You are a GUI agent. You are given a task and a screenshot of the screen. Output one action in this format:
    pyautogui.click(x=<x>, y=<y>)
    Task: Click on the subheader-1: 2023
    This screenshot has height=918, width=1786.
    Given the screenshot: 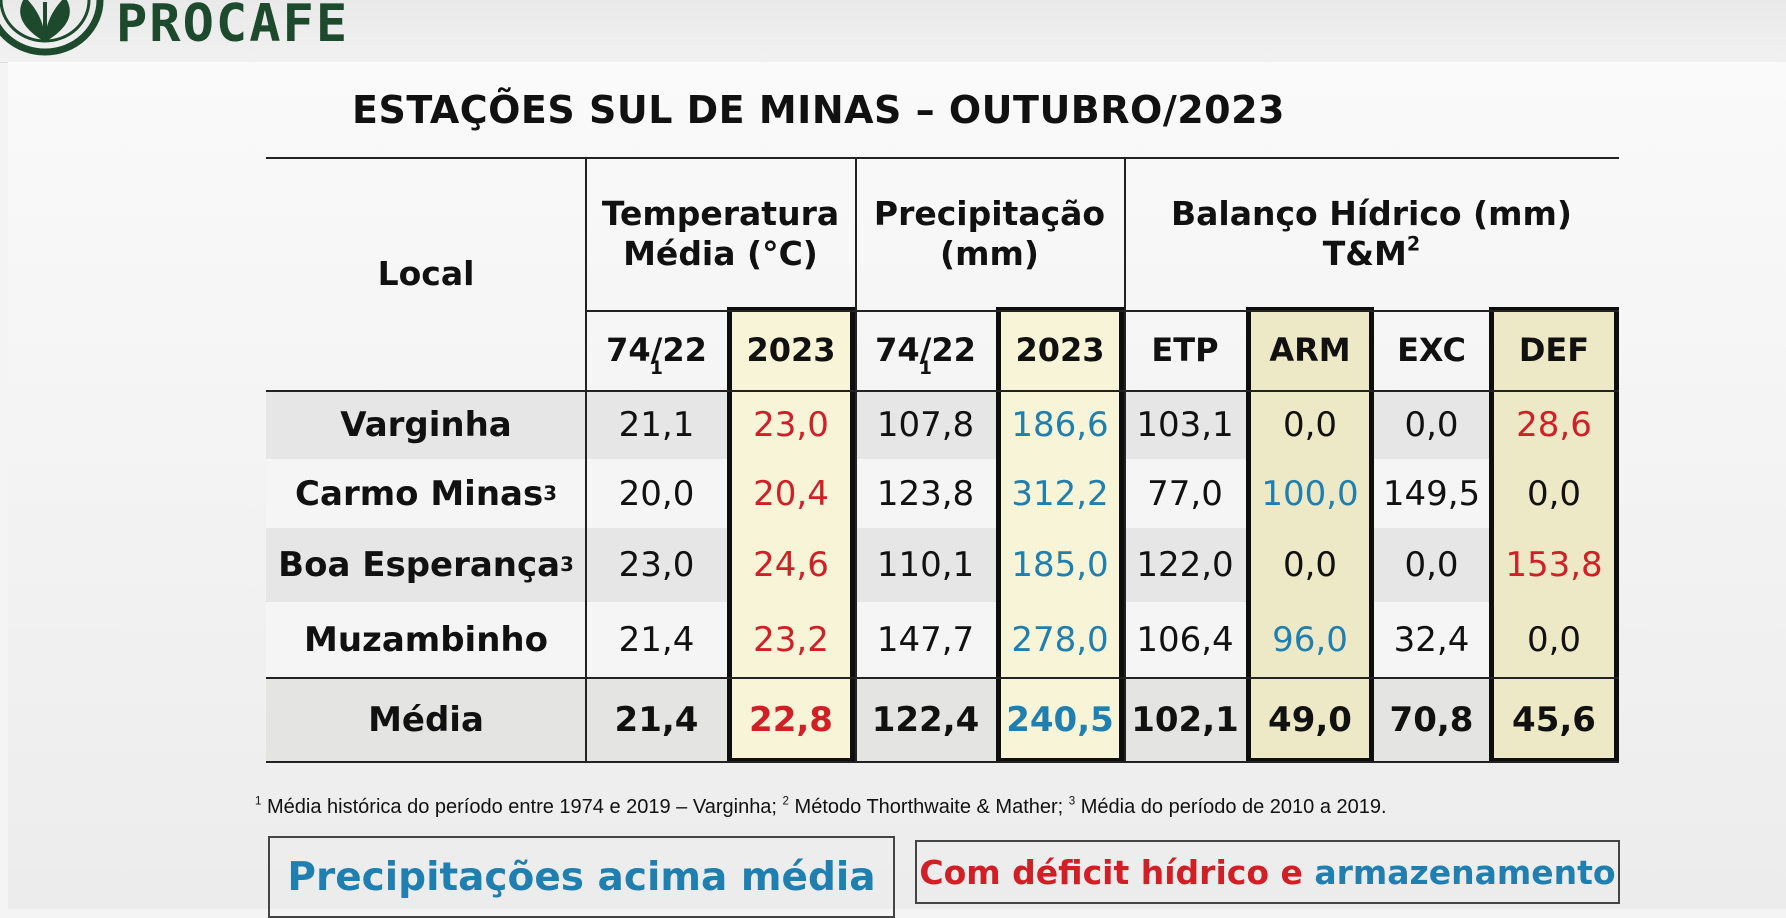 What is the action you would take?
    pyautogui.click(x=791, y=350)
    